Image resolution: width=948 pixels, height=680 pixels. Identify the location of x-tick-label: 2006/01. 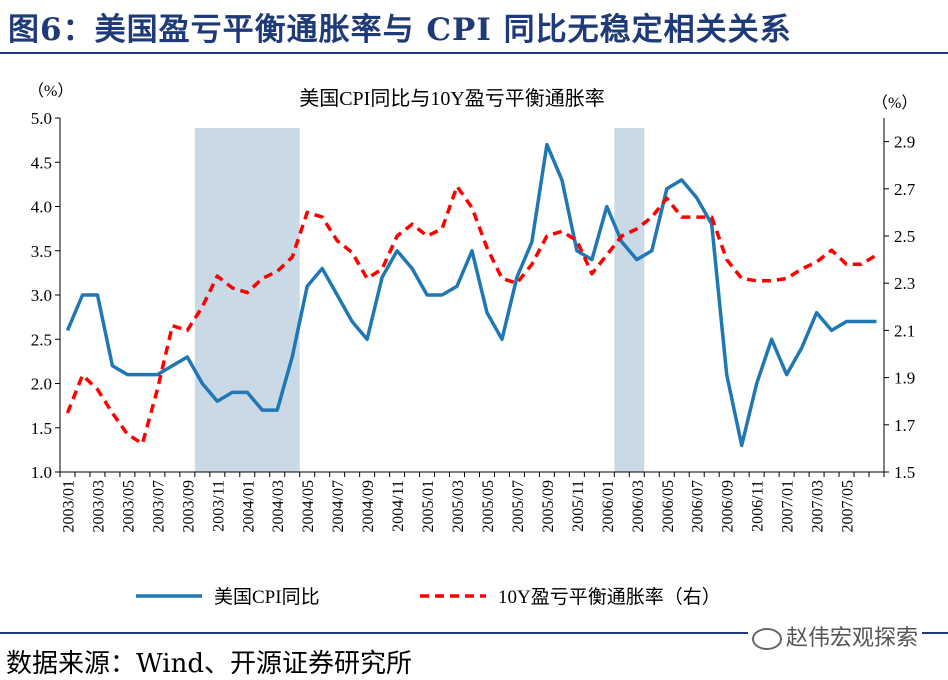
(608, 506).